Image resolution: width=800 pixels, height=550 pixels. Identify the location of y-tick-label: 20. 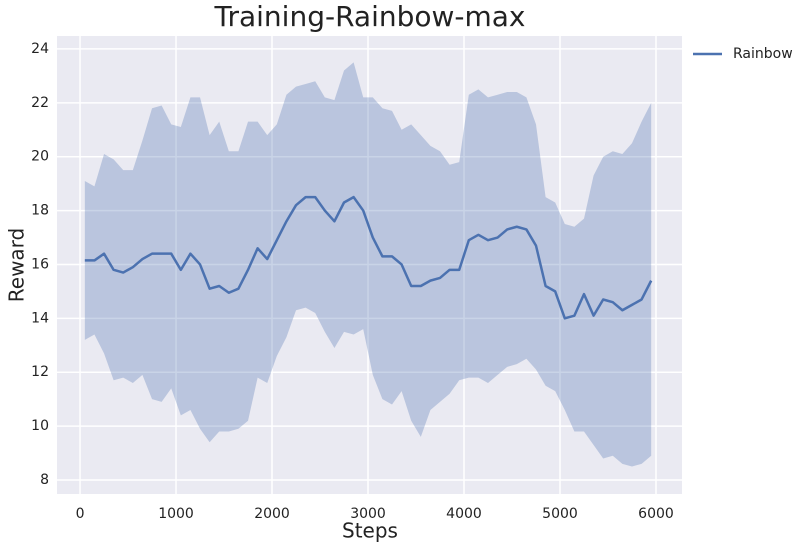
(40, 157).